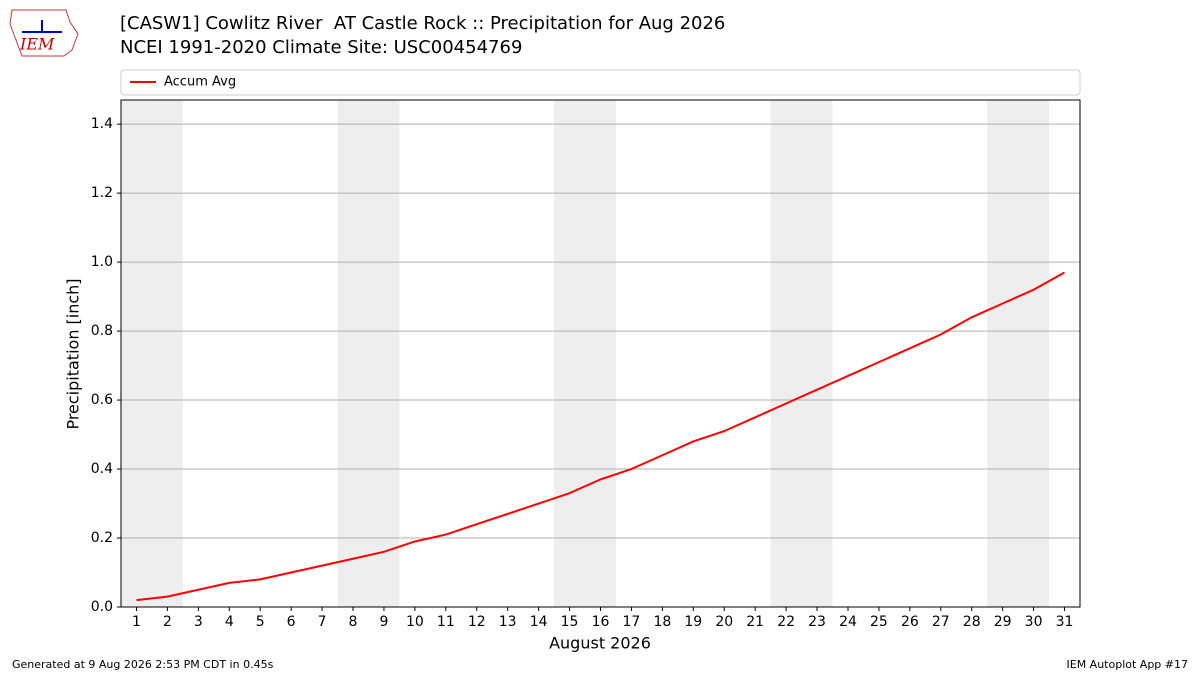 Image resolution: width=1200 pixels, height=675 pixels. I want to click on x-tick-label: 23, so click(817, 622).